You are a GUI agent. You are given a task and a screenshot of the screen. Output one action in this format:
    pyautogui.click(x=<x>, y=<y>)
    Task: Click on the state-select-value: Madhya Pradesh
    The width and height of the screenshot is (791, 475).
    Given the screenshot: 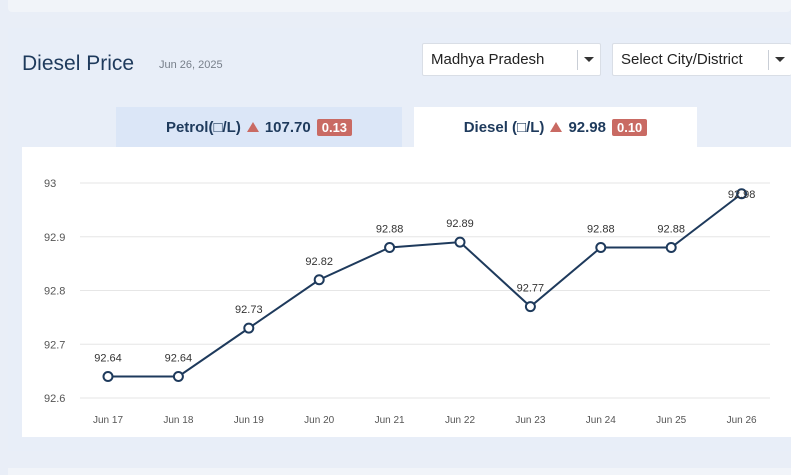 What is the action you would take?
    pyautogui.click(x=488, y=59)
    